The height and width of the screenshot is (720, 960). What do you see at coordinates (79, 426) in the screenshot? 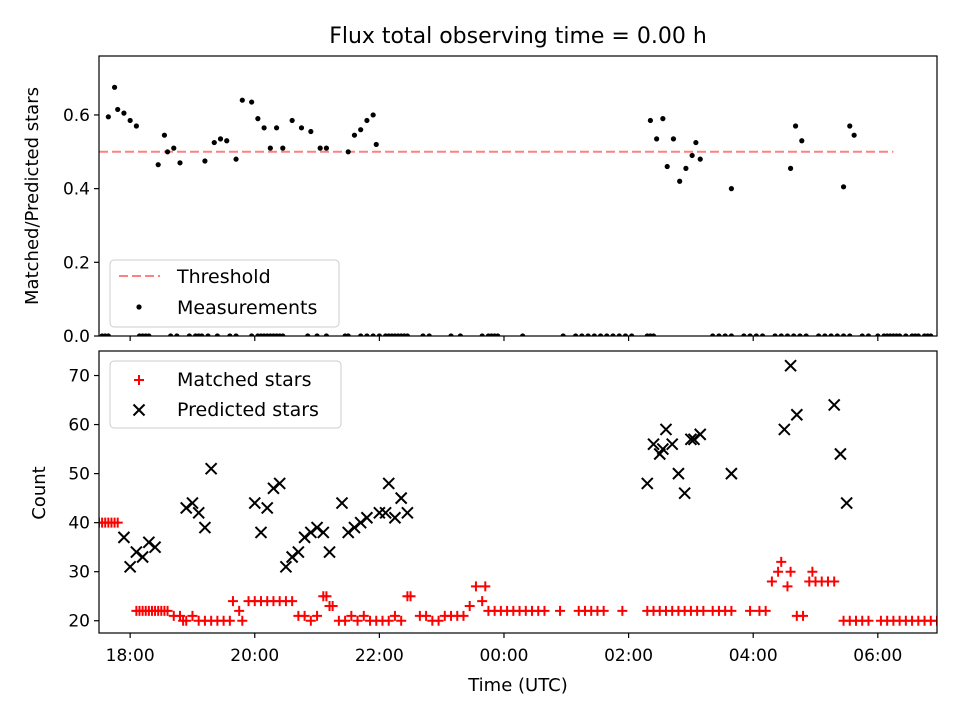
I see `bottom-y-tick-label: 60` at bounding box center [79, 426].